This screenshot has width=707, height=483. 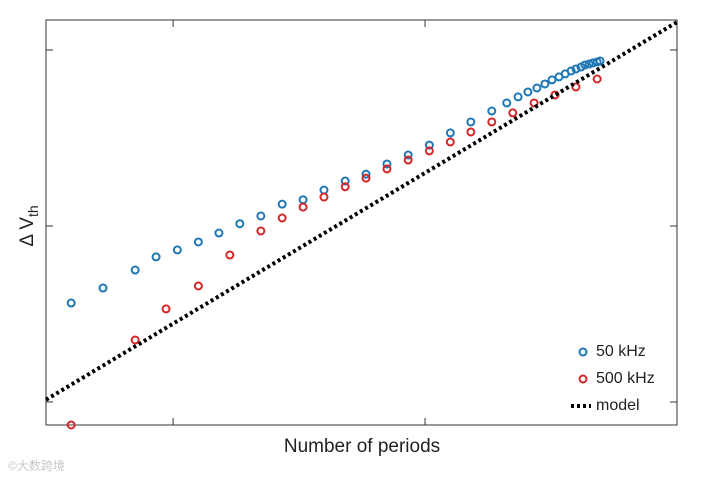 What do you see at coordinates (621, 351) in the screenshot?
I see `legend-label: 50 kHz` at bounding box center [621, 351].